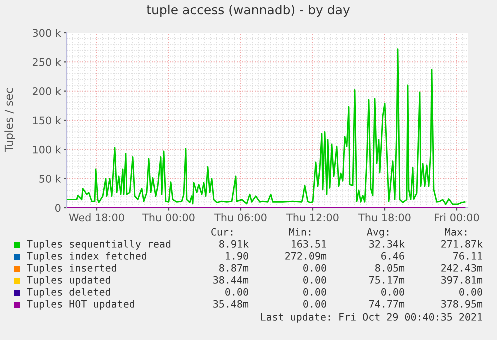 This screenshot has width=497, height=340. What do you see at coordinates (371, 318) in the screenshot?
I see `text: Last update: Fri Oct 29 00:40:35 2021` at bounding box center [371, 318].